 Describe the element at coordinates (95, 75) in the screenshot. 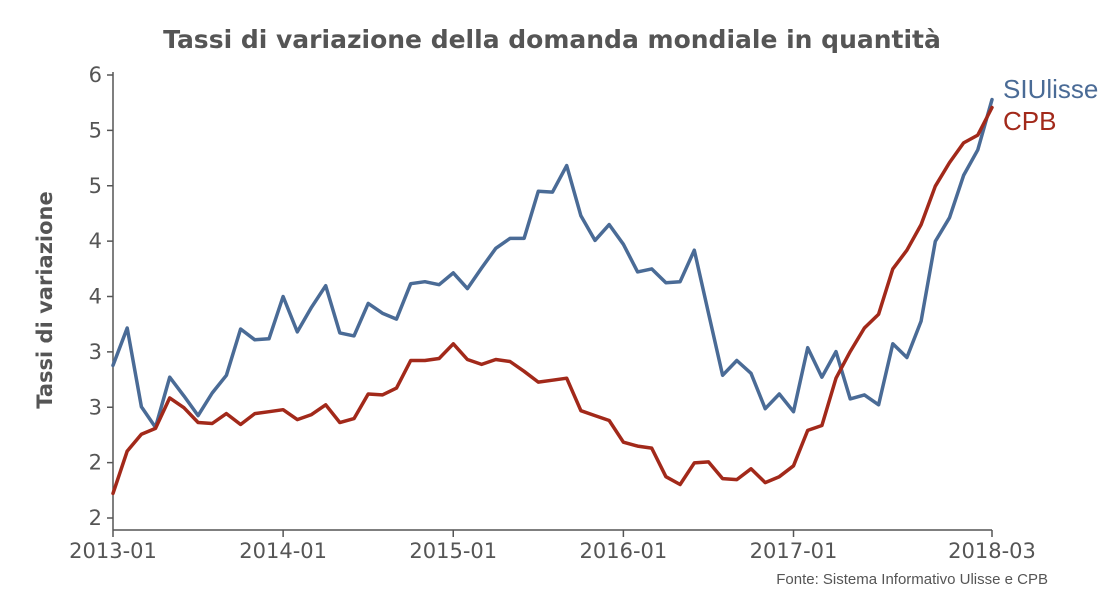

I see `y-tick-label: 6` at that location.